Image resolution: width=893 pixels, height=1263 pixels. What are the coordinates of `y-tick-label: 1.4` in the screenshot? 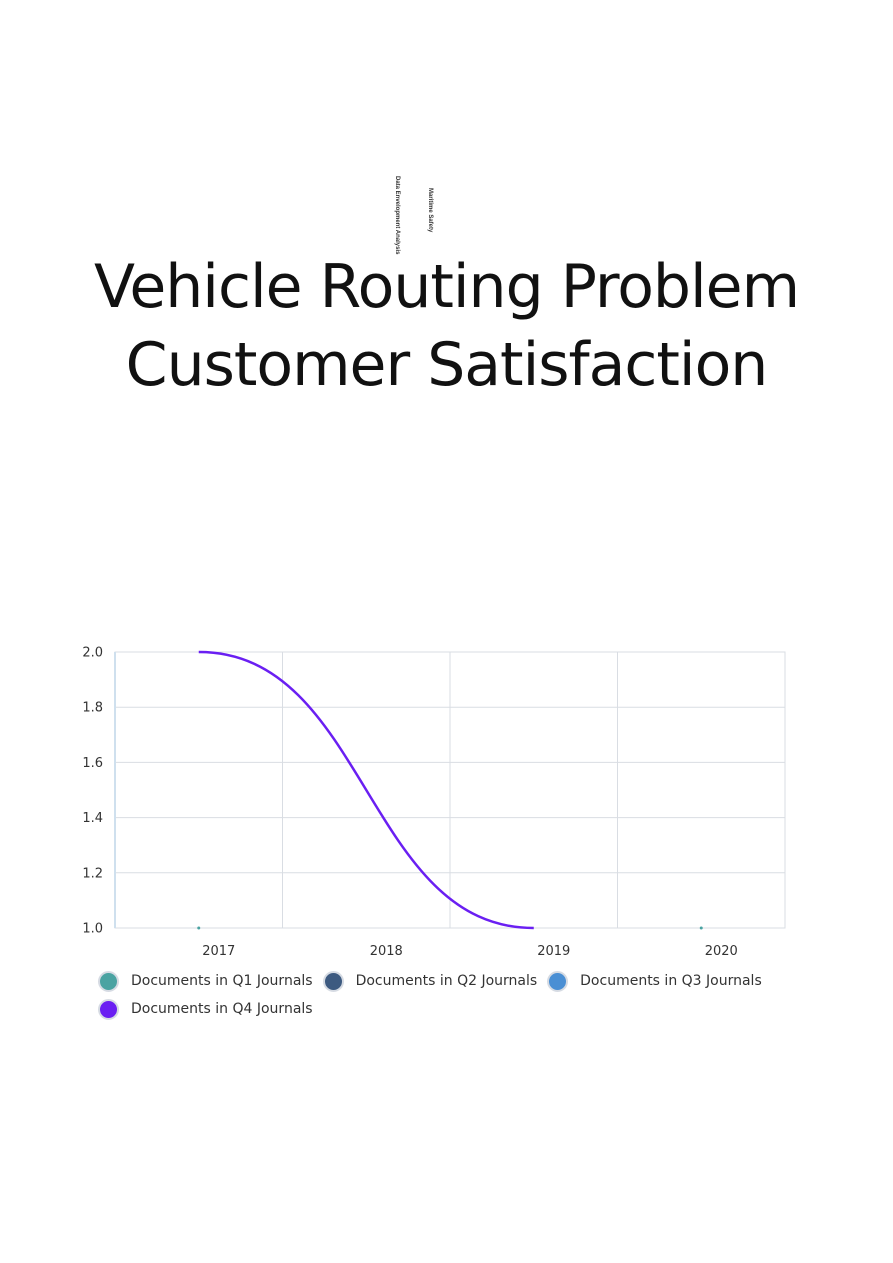 It's located at (92, 818).